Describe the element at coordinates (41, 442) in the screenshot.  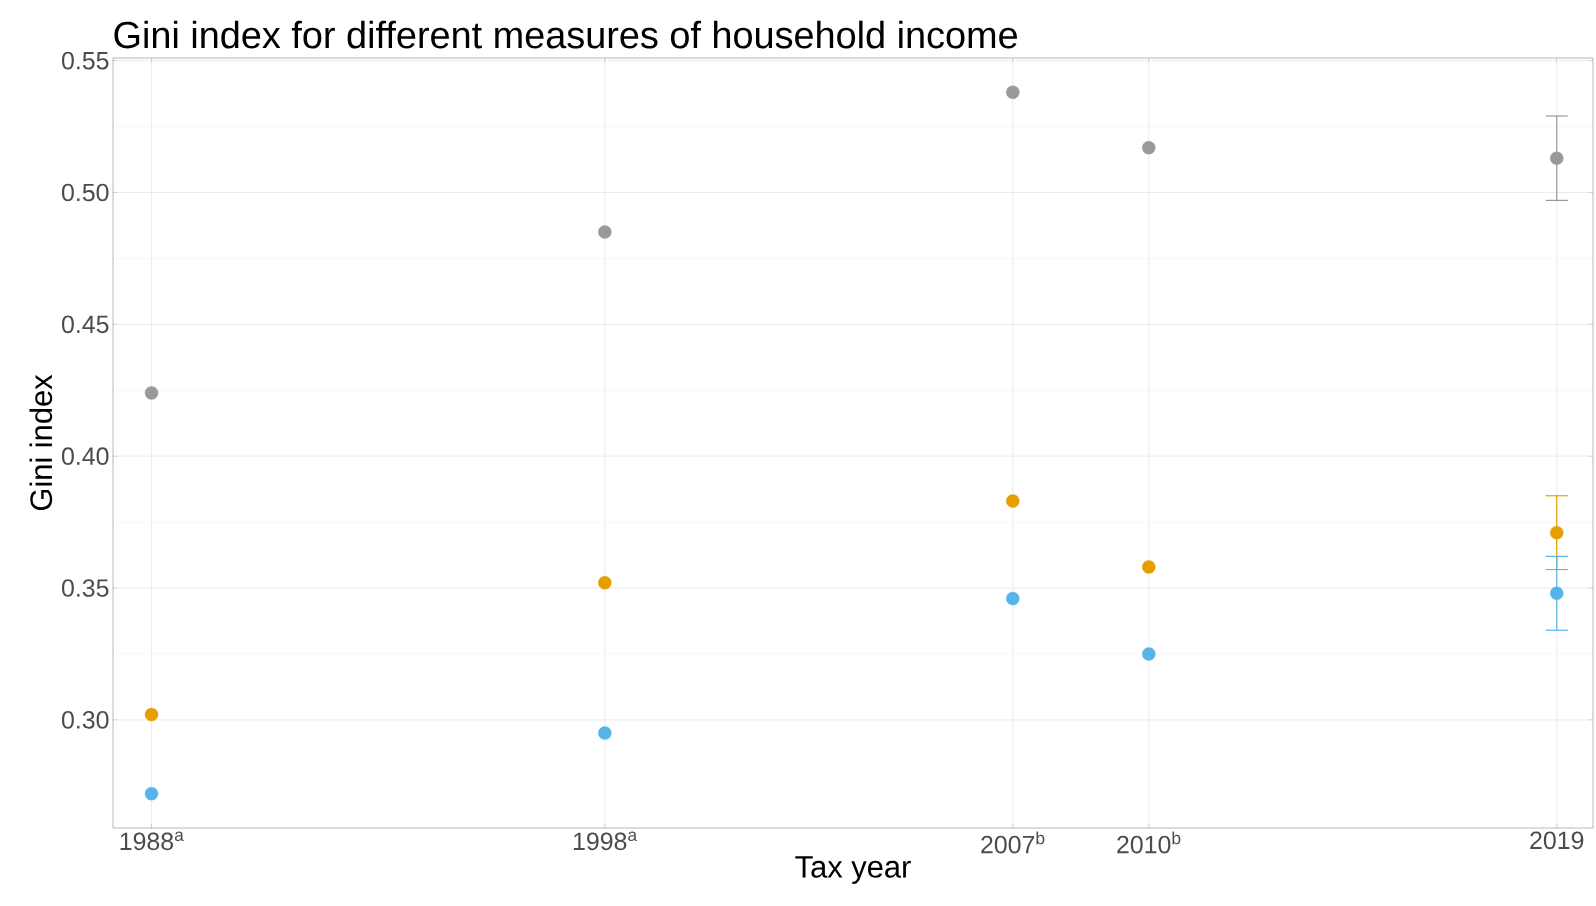
I see `y-axis-title: Gini index` at that location.